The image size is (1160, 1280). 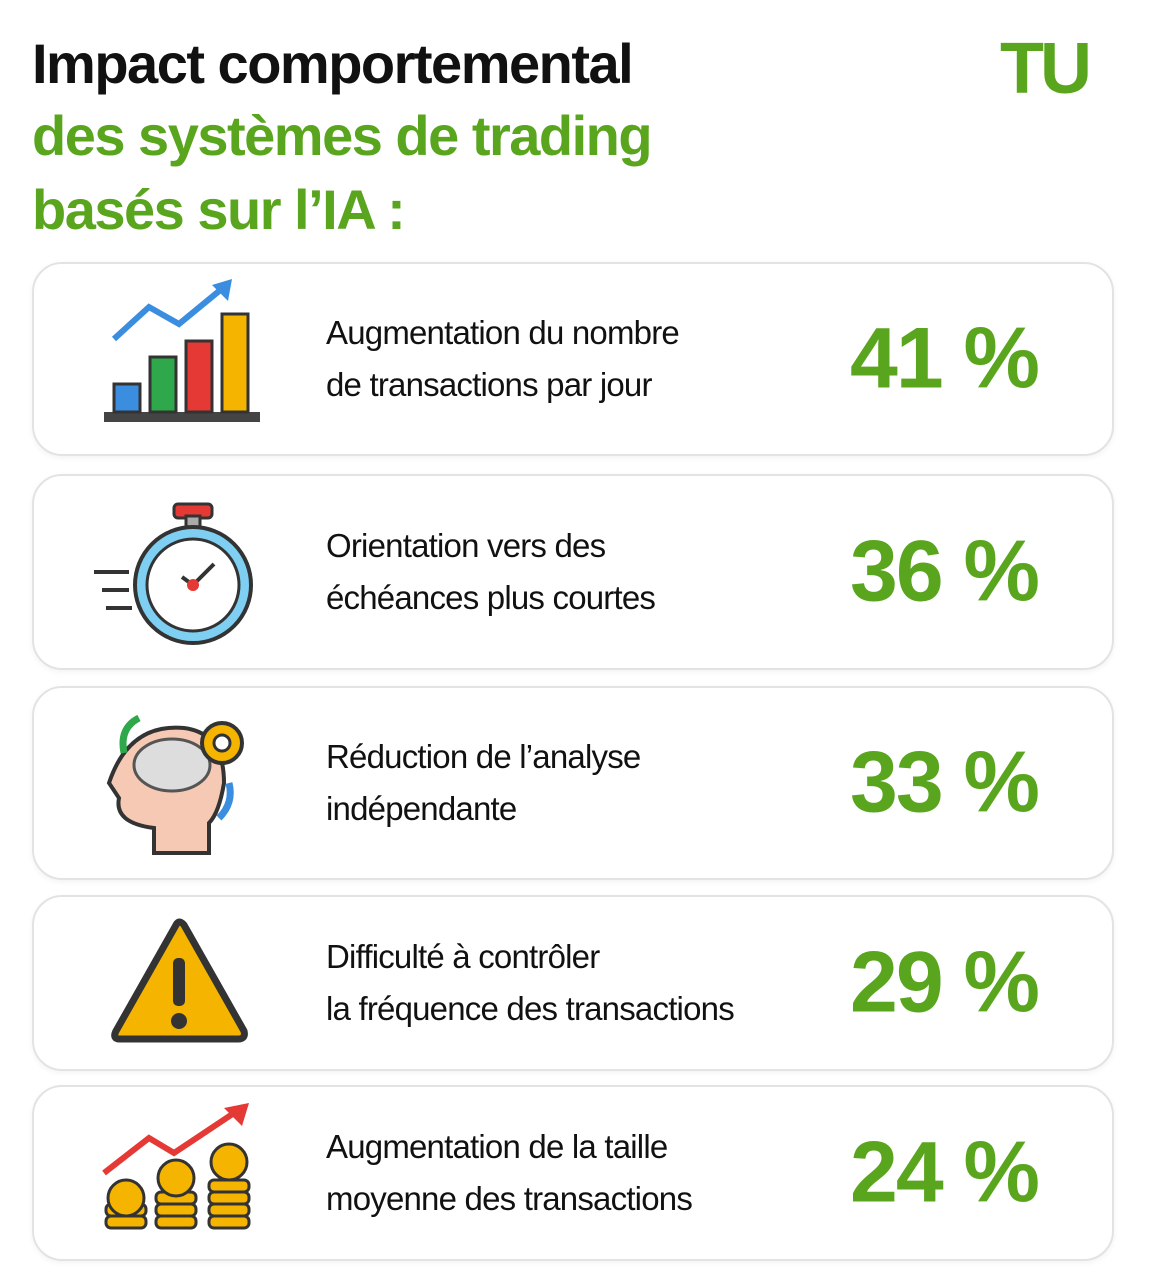 I want to click on label-line: Orientation vers des, so click(x=466, y=545).